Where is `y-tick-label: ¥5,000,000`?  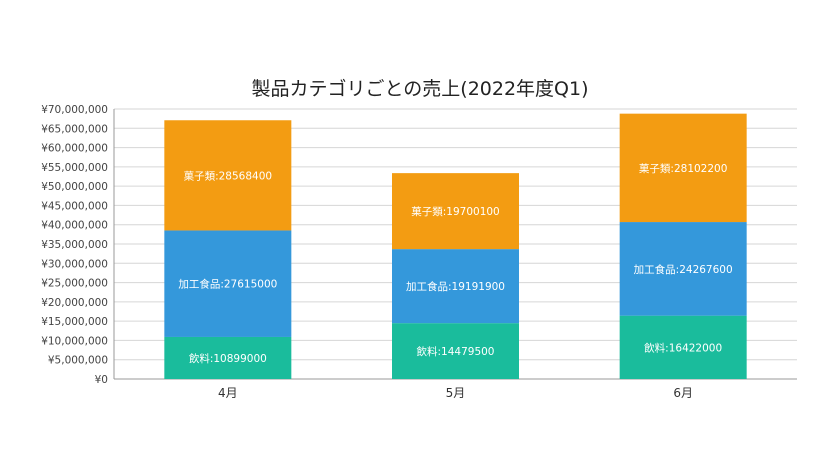 y-tick-label: ¥5,000,000 is located at coordinates (78, 361).